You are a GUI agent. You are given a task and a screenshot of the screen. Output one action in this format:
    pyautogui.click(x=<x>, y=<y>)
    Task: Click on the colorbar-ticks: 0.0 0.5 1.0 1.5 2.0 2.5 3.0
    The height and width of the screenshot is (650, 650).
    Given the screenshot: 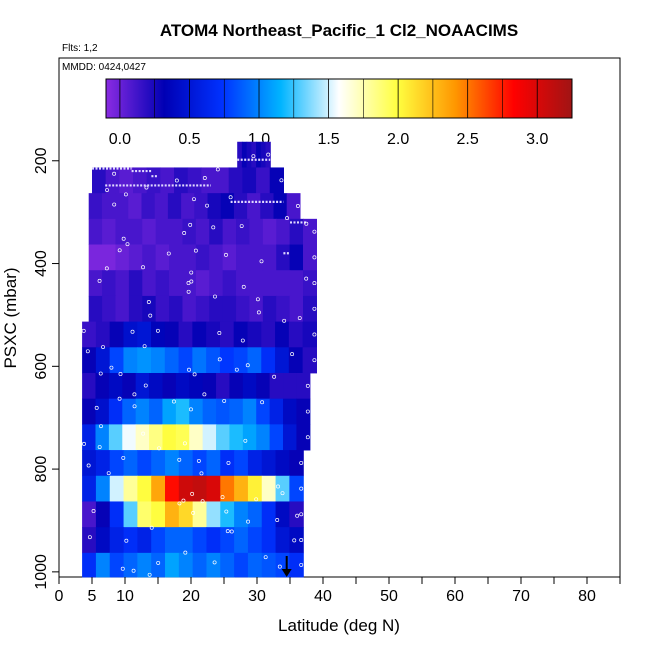 What is the action you would take?
    pyautogui.click(x=328, y=113)
    